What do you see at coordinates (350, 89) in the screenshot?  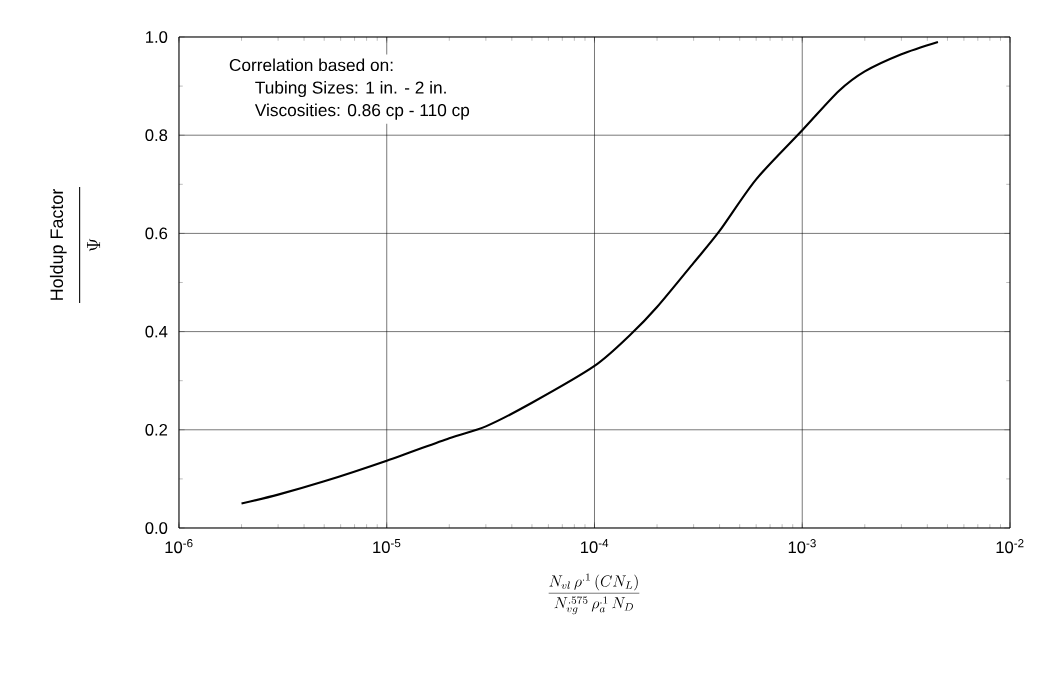 I see `annotation: Tubing Sizes: 1 in. - 2 in.` at bounding box center [350, 89].